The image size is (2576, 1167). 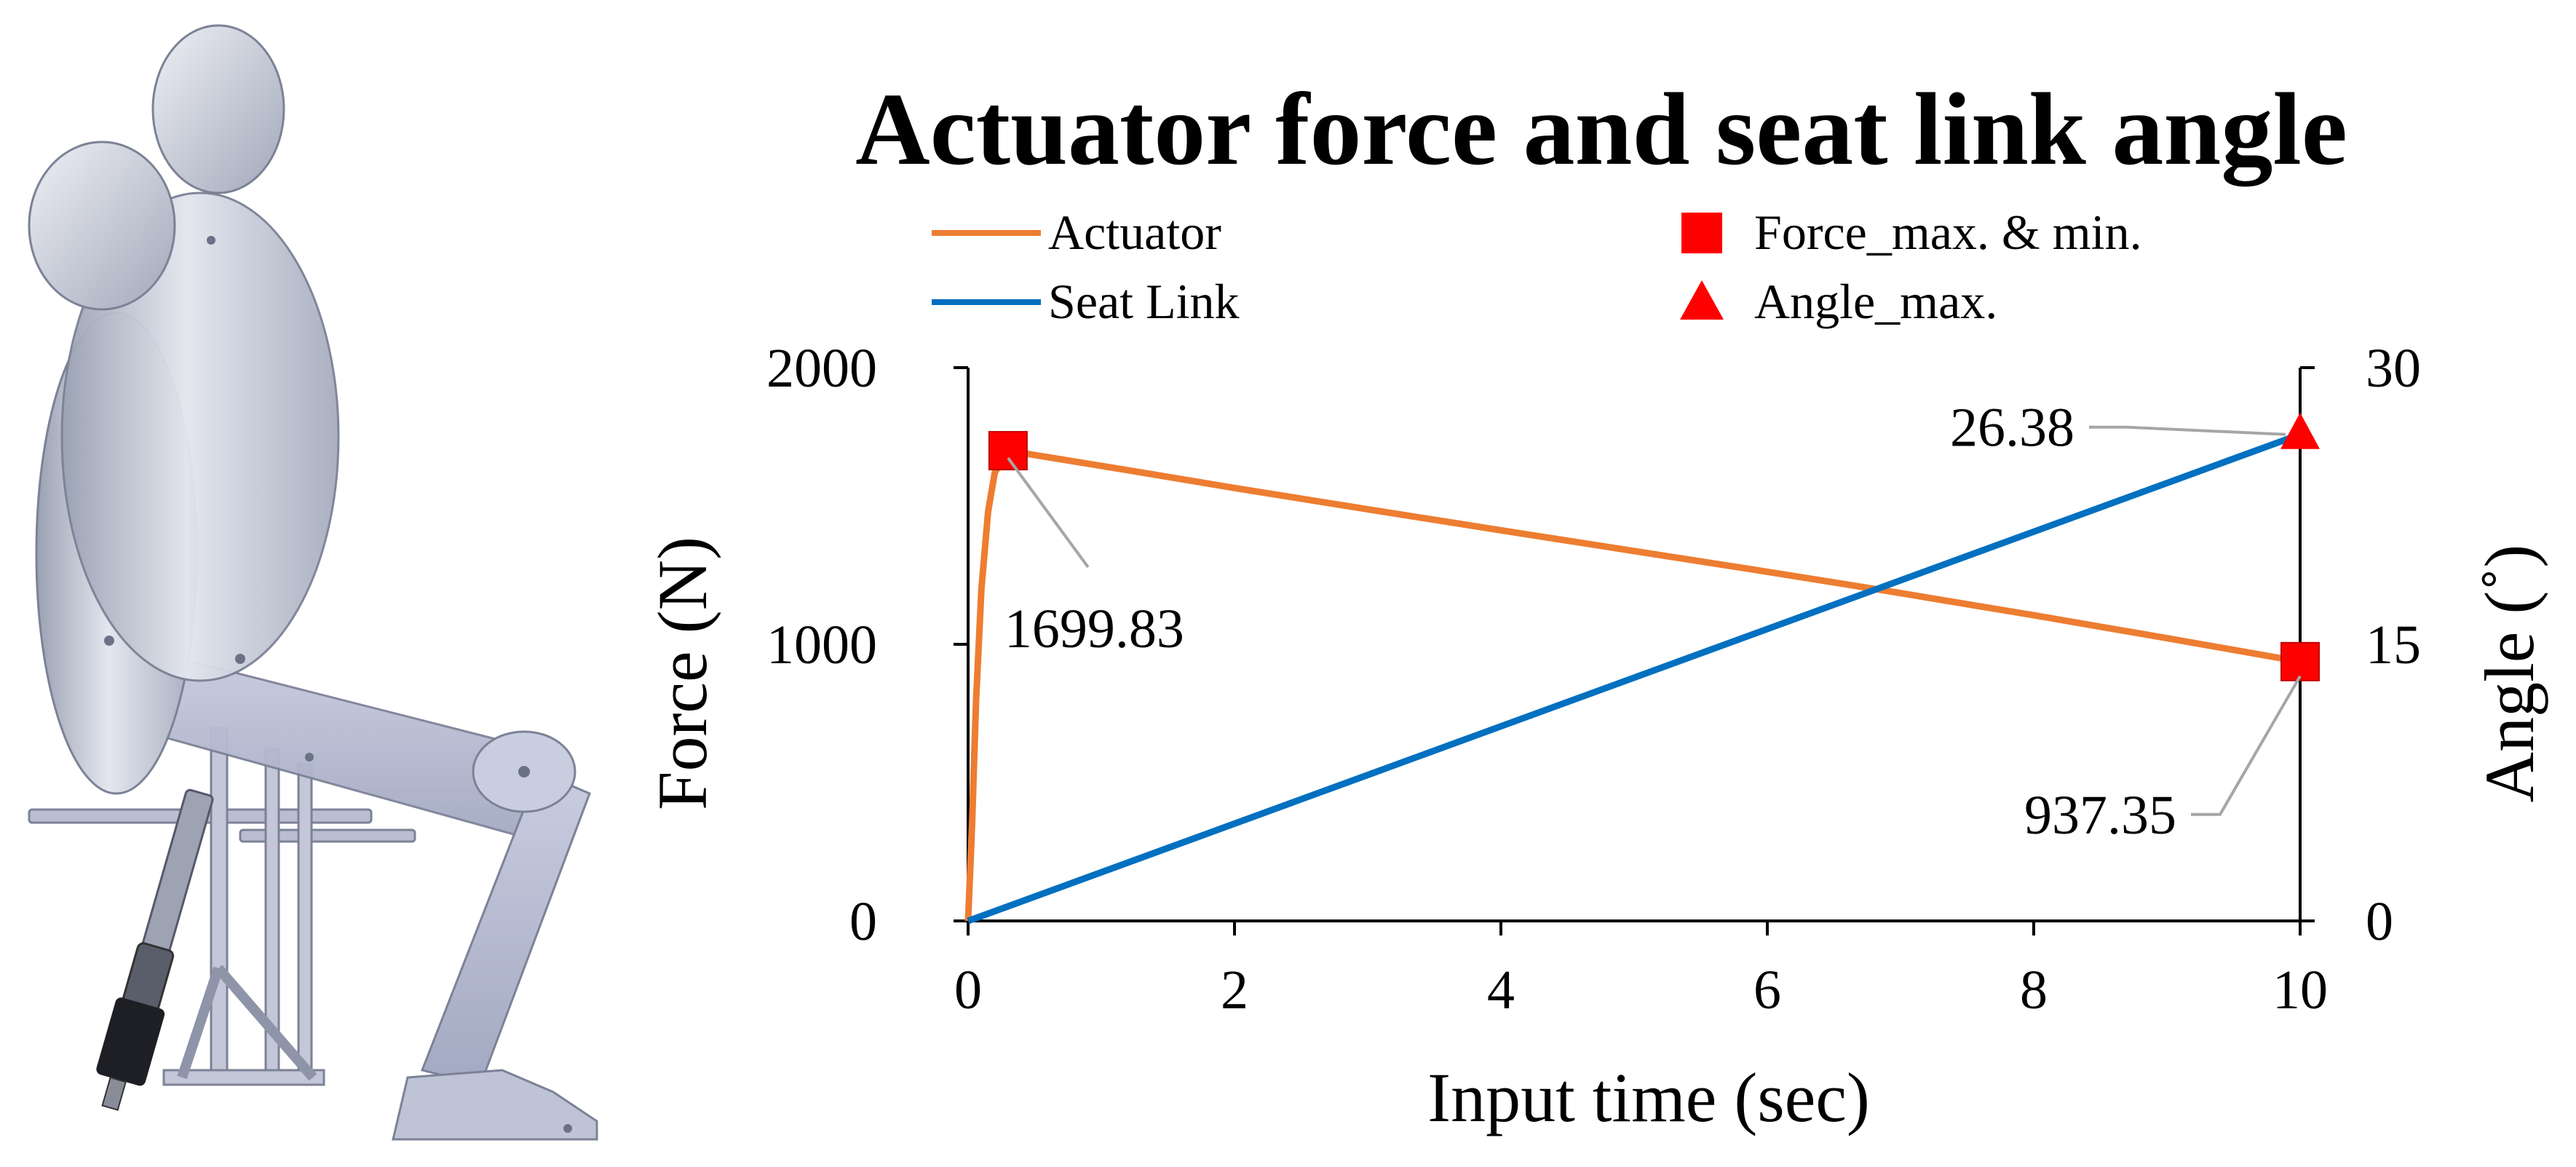 I want to click on legend-item: Force_max. & min., so click(x=1911, y=232).